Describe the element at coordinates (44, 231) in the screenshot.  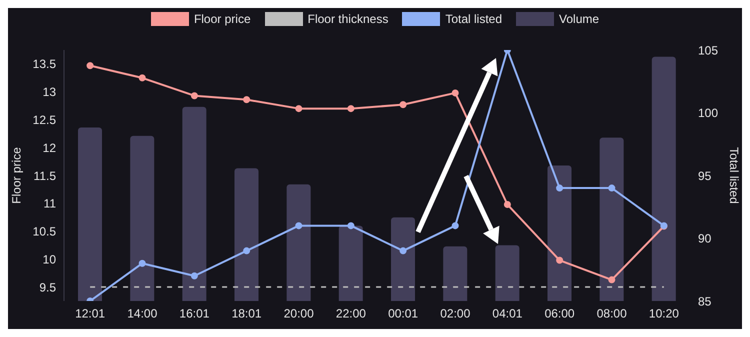
I see `y-tick-label: 10.5` at that location.